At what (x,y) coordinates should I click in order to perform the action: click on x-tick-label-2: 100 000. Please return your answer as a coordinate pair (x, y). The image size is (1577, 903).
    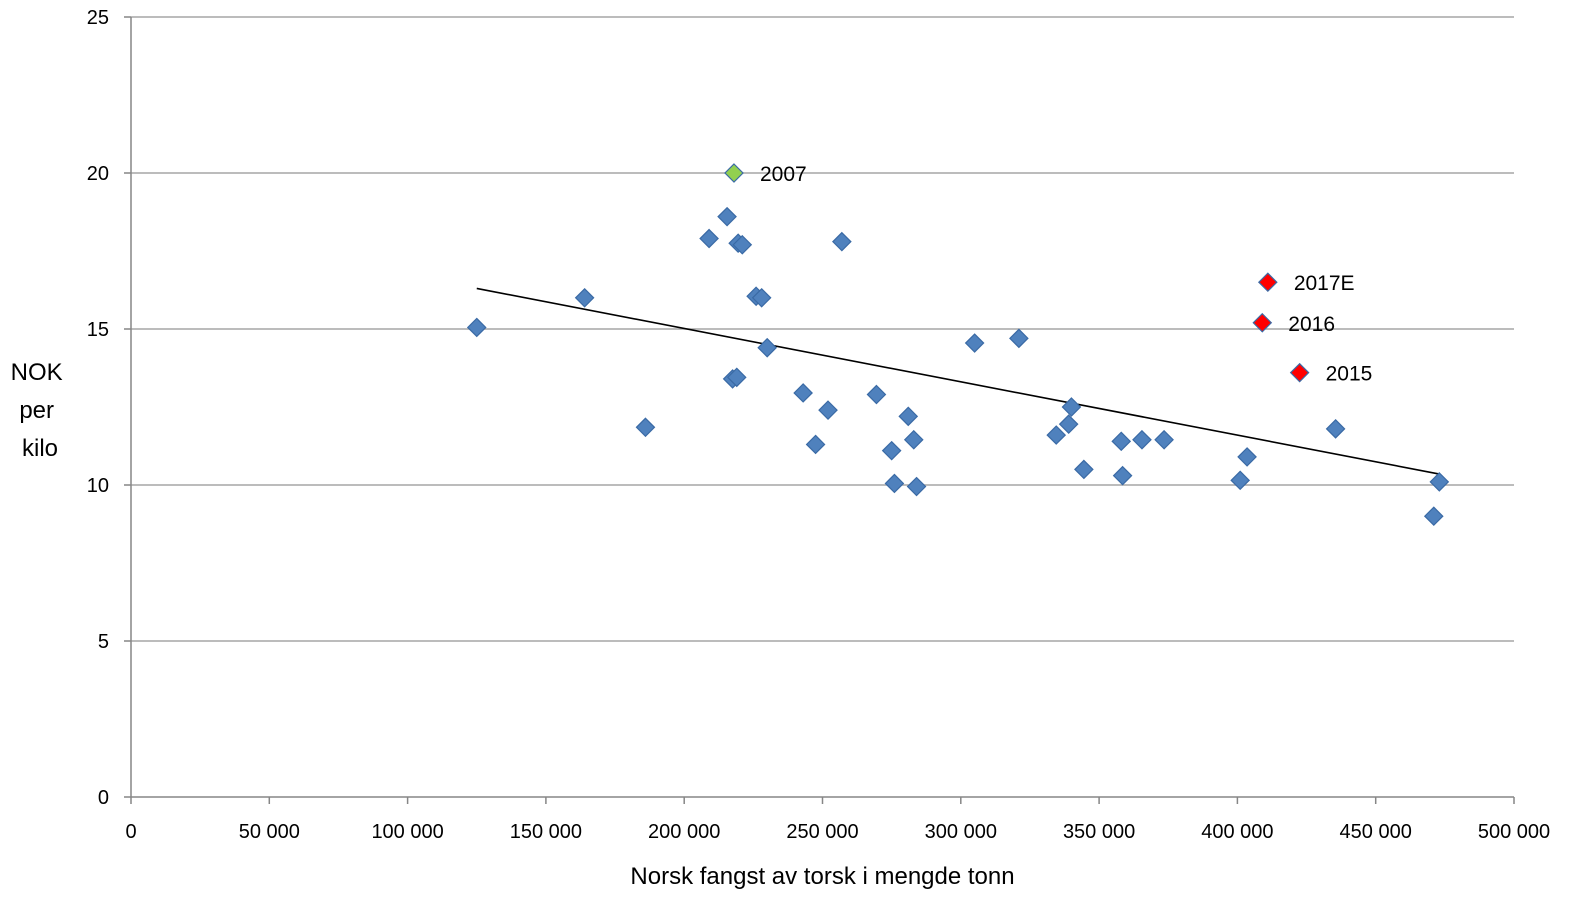
    Looking at the image, I should click on (407, 832).